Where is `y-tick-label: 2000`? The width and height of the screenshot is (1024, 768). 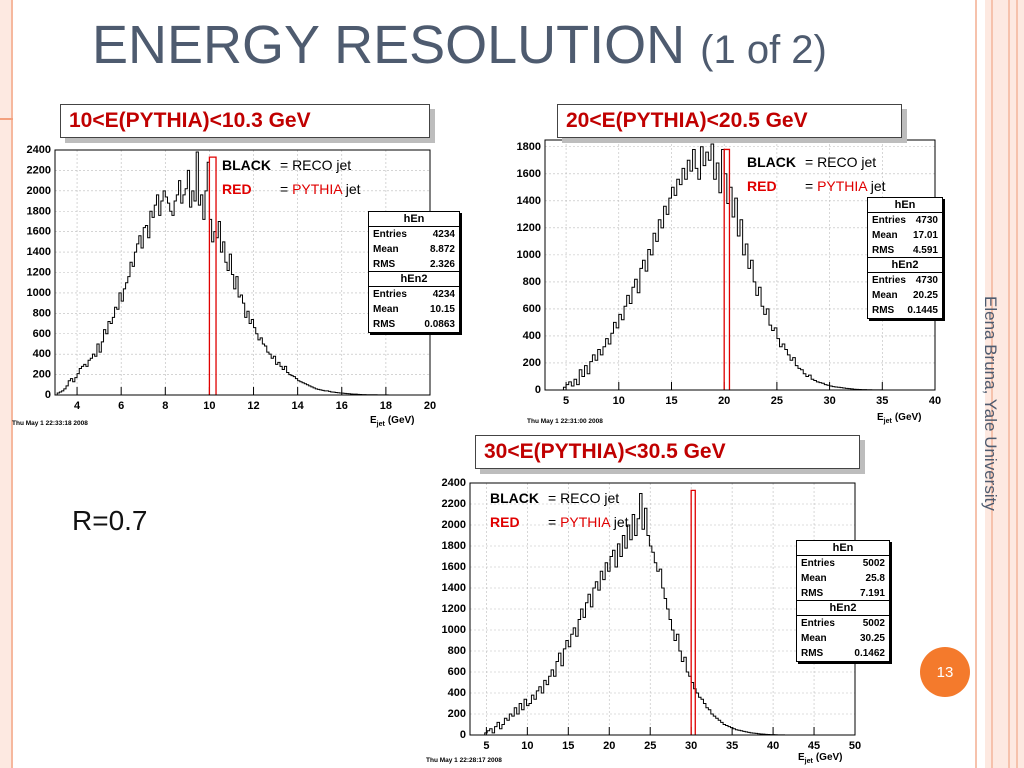 y-tick-label: 2000 is located at coordinates (454, 525).